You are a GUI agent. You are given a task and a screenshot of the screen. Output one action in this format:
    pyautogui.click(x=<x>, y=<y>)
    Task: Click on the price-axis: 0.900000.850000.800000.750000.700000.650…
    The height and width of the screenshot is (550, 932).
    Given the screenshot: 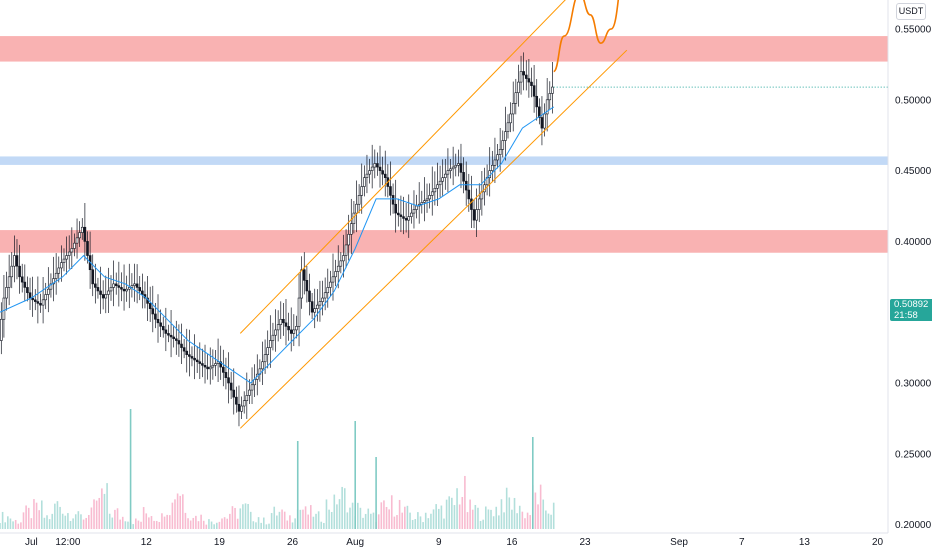 What is the action you would take?
    pyautogui.click(x=913, y=266)
    